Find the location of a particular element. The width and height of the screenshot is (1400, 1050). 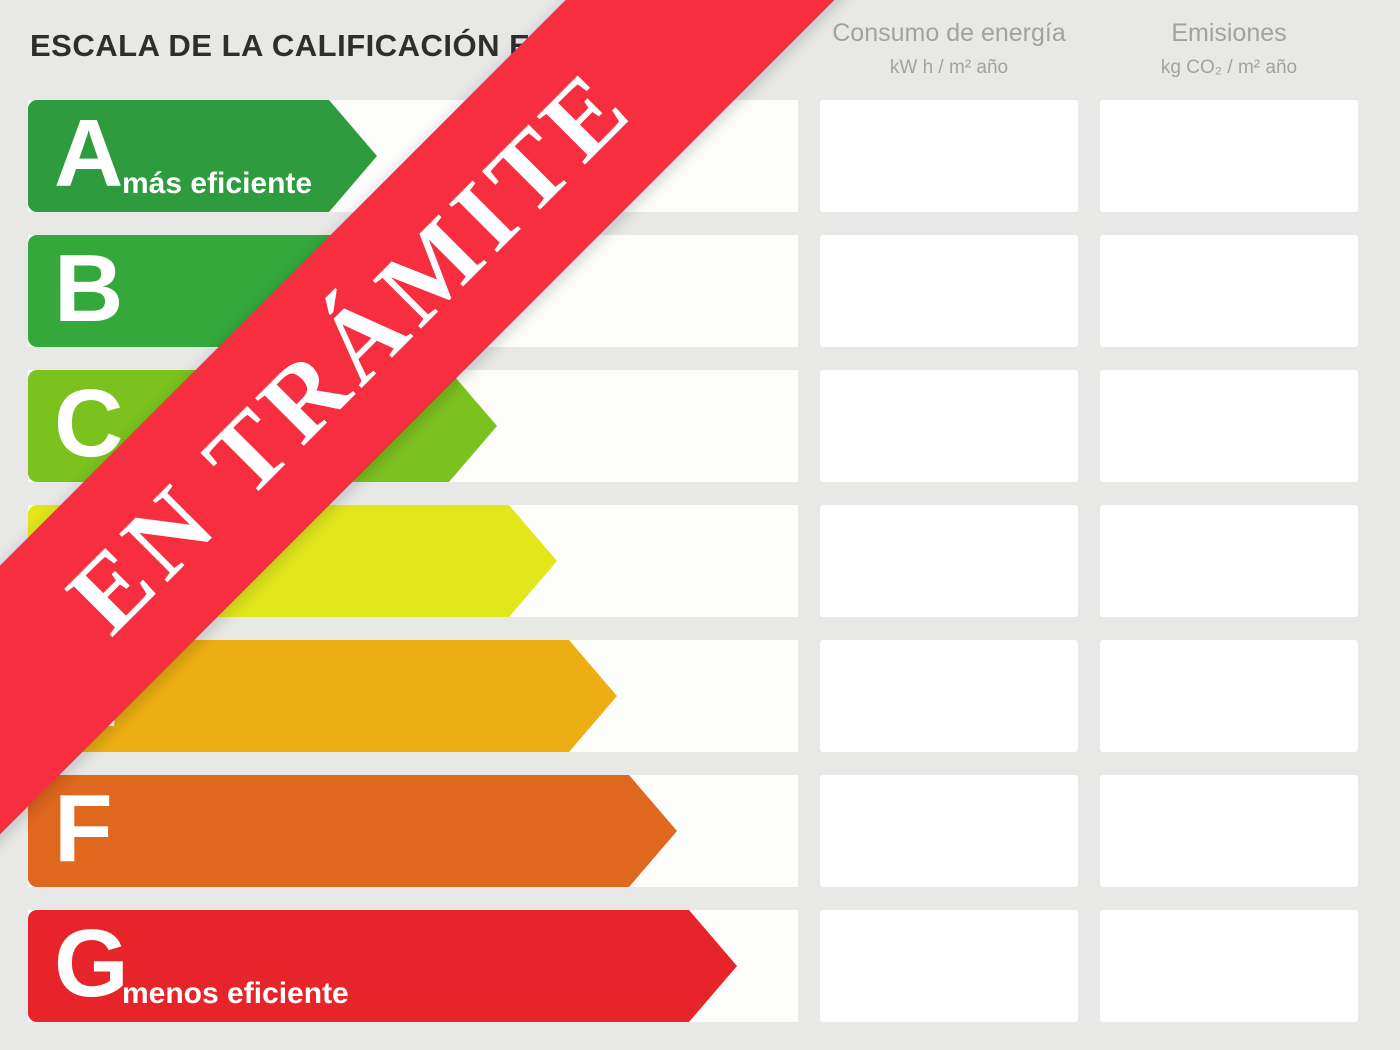

emisiones-value-cell-d is located at coordinates (1229, 561).